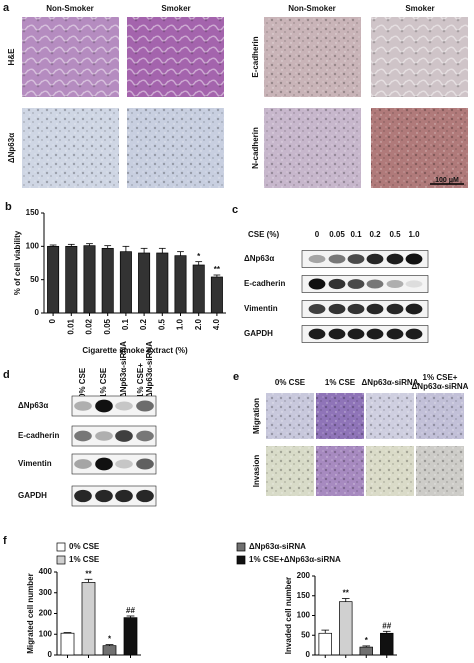  What do you see at coordinates (255, 56) in the screenshot?
I see `row-label: E-cadherin` at bounding box center [255, 56].